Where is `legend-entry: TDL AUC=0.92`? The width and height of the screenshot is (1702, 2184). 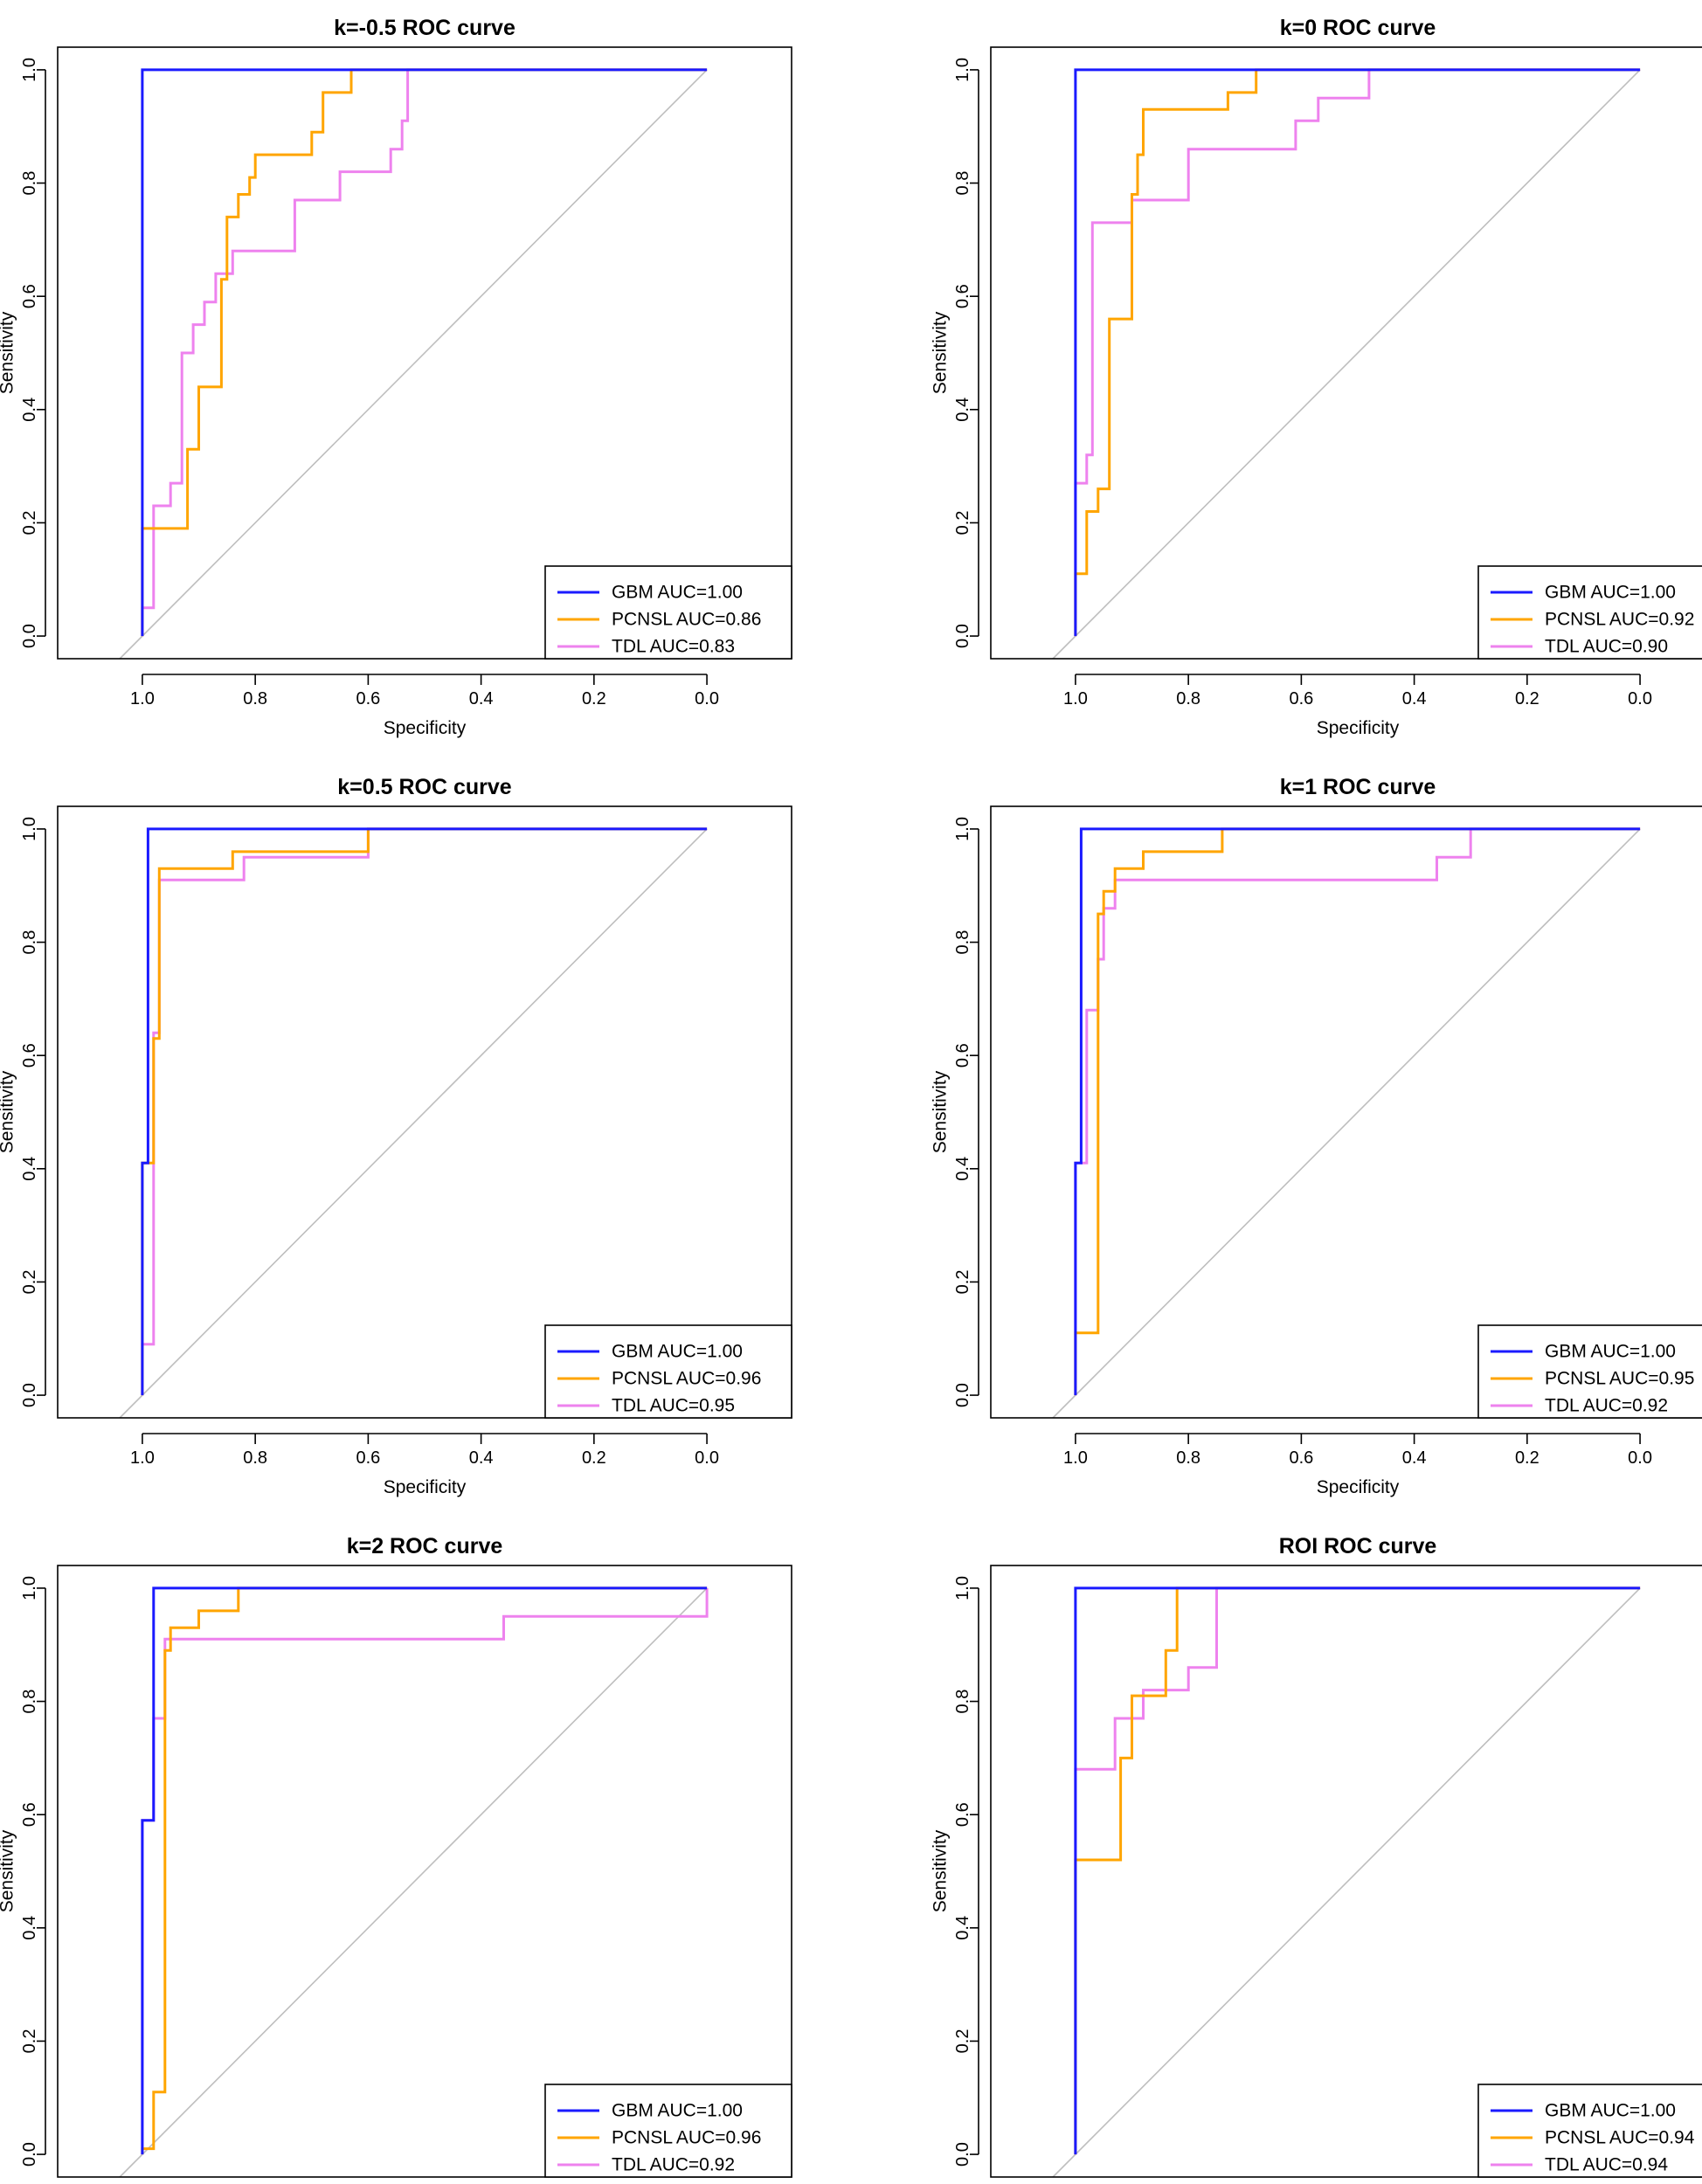 legend-entry: TDL AUC=0.92 is located at coordinates (1606, 1406).